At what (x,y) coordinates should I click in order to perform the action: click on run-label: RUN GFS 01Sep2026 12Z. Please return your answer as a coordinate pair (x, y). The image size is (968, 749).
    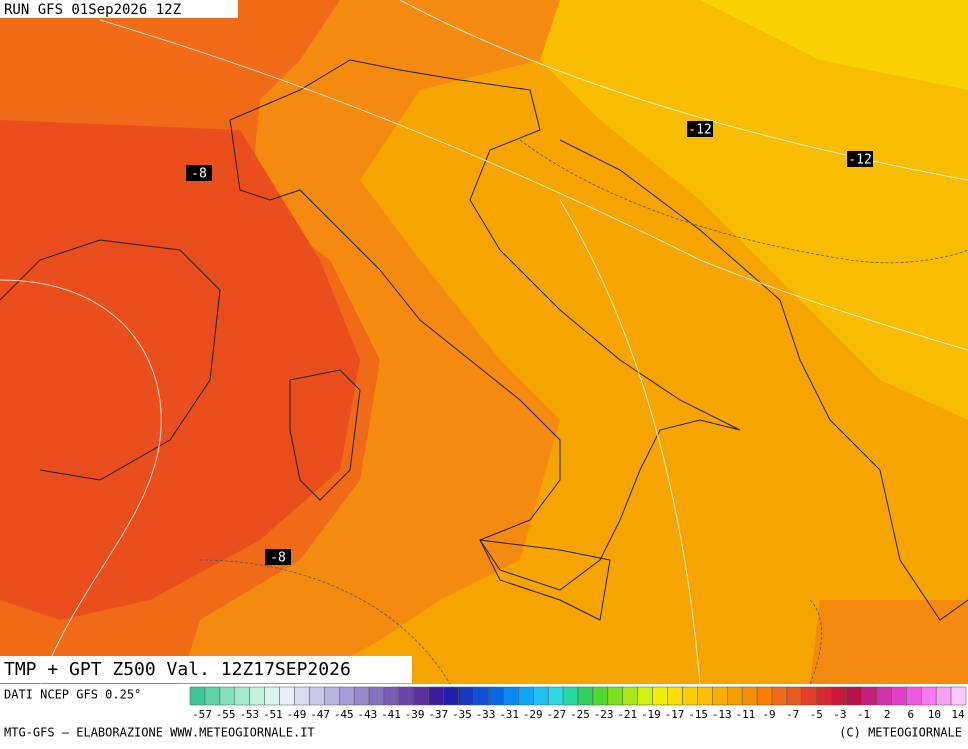
    Looking at the image, I should click on (92, 10).